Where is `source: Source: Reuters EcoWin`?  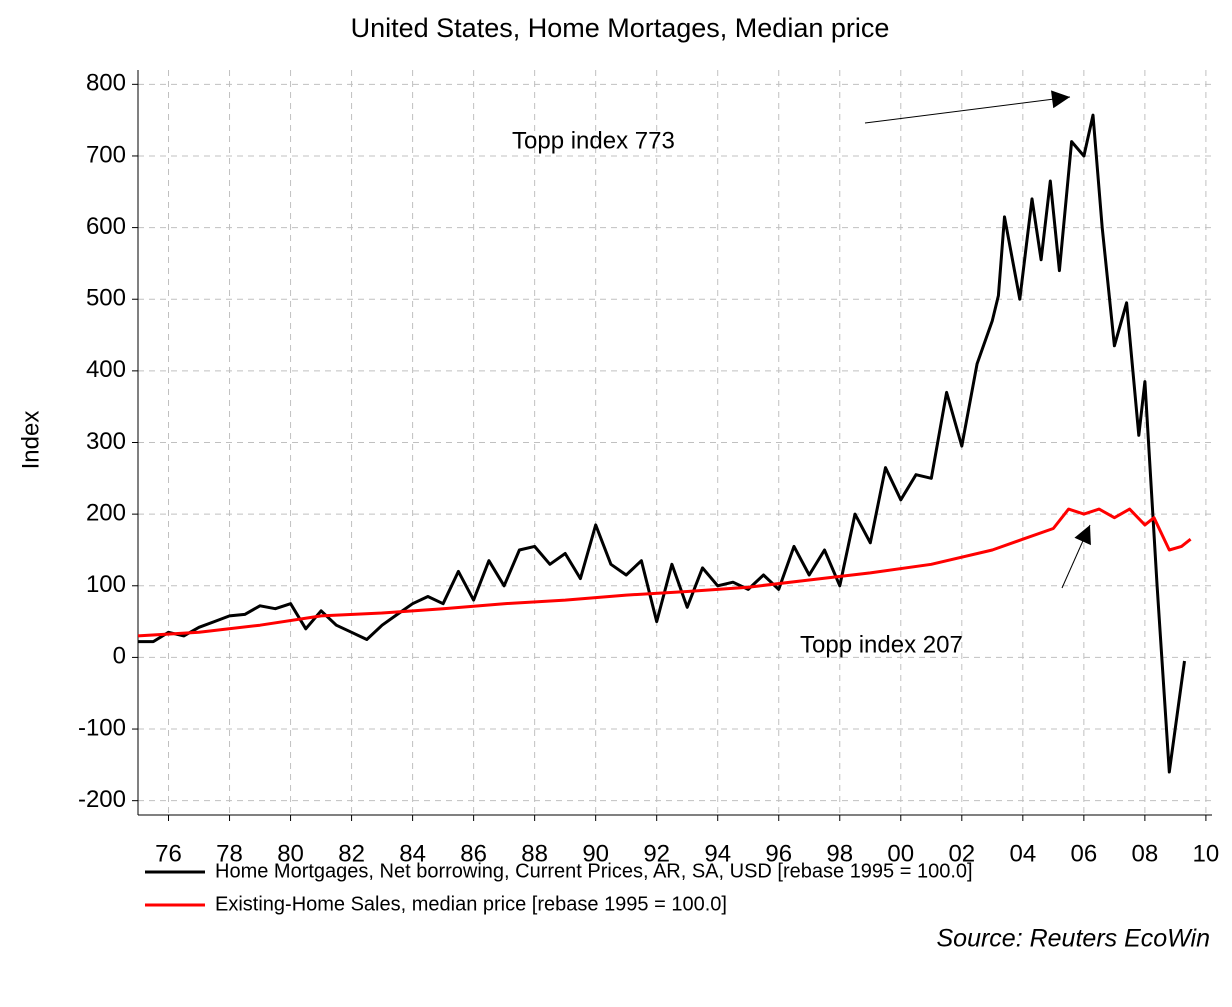
source: Source: Reuters EcoWin is located at coordinates (1074, 939).